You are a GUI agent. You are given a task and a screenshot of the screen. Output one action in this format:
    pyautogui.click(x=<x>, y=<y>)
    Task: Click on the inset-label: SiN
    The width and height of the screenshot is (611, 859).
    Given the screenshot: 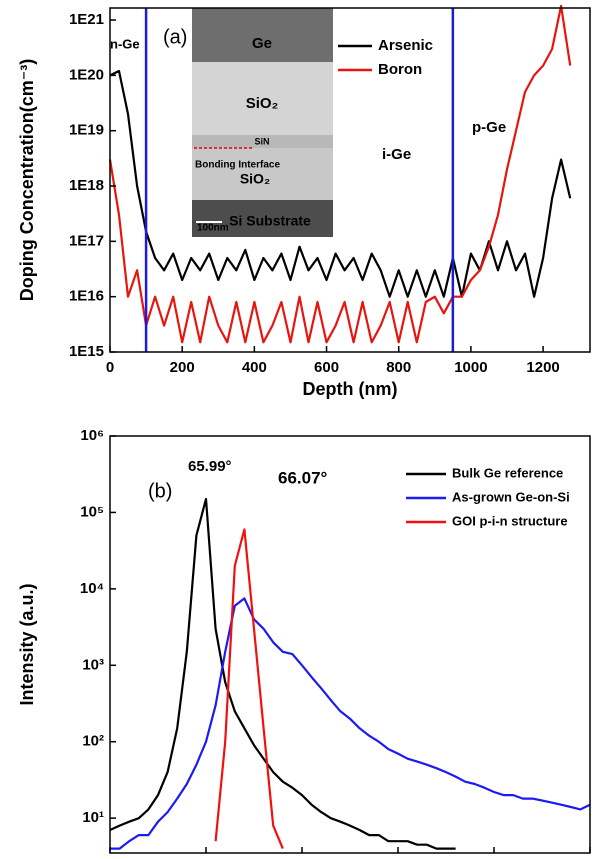 What is the action you would take?
    pyautogui.click(x=261, y=141)
    